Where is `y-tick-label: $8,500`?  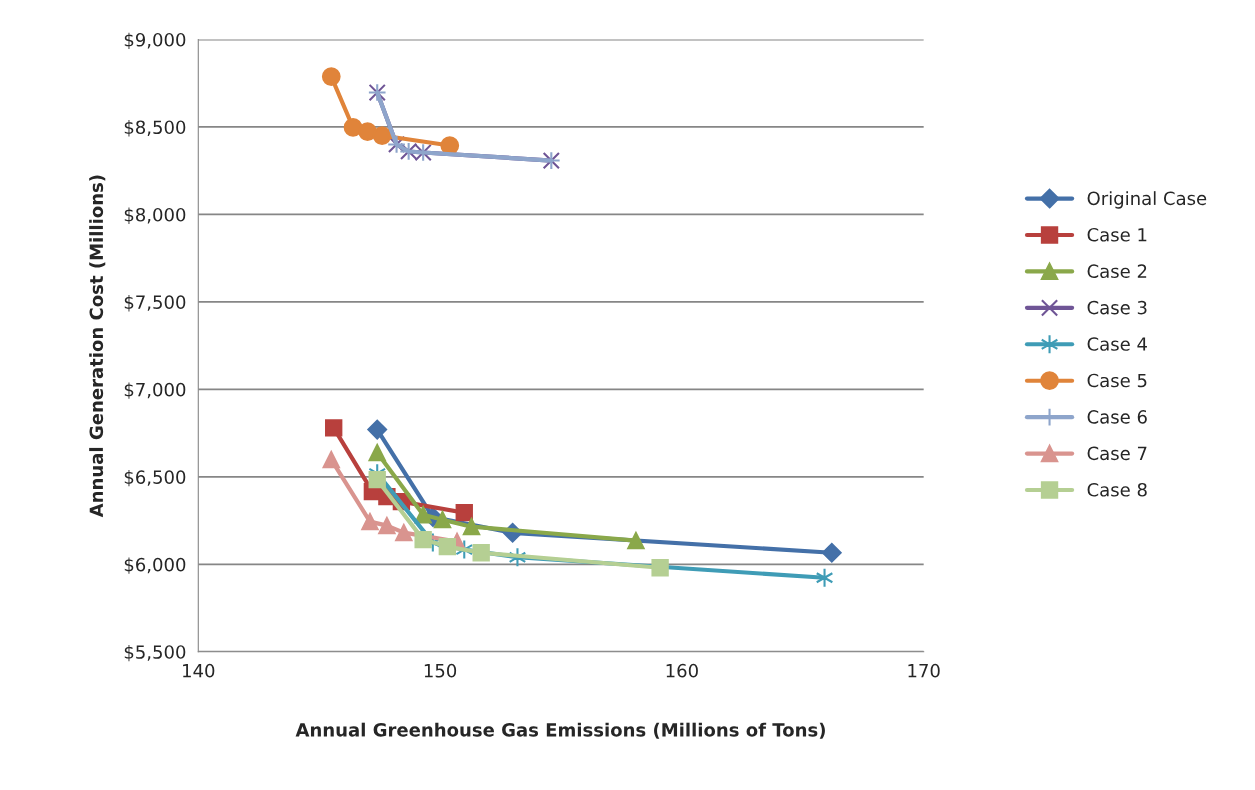 y-tick-label: $8,500 is located at coordinates (155, 128).